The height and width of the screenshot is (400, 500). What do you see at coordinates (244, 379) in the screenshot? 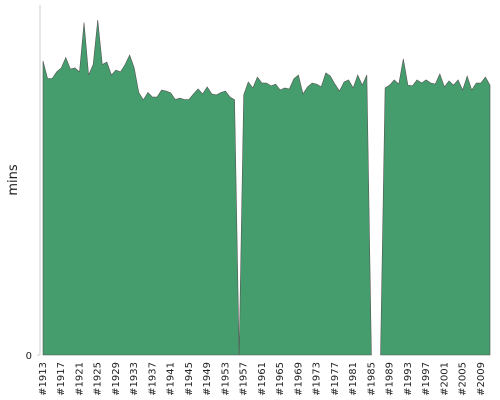
I see `x-tick-label: #1957` at bounding box center [244, 379].